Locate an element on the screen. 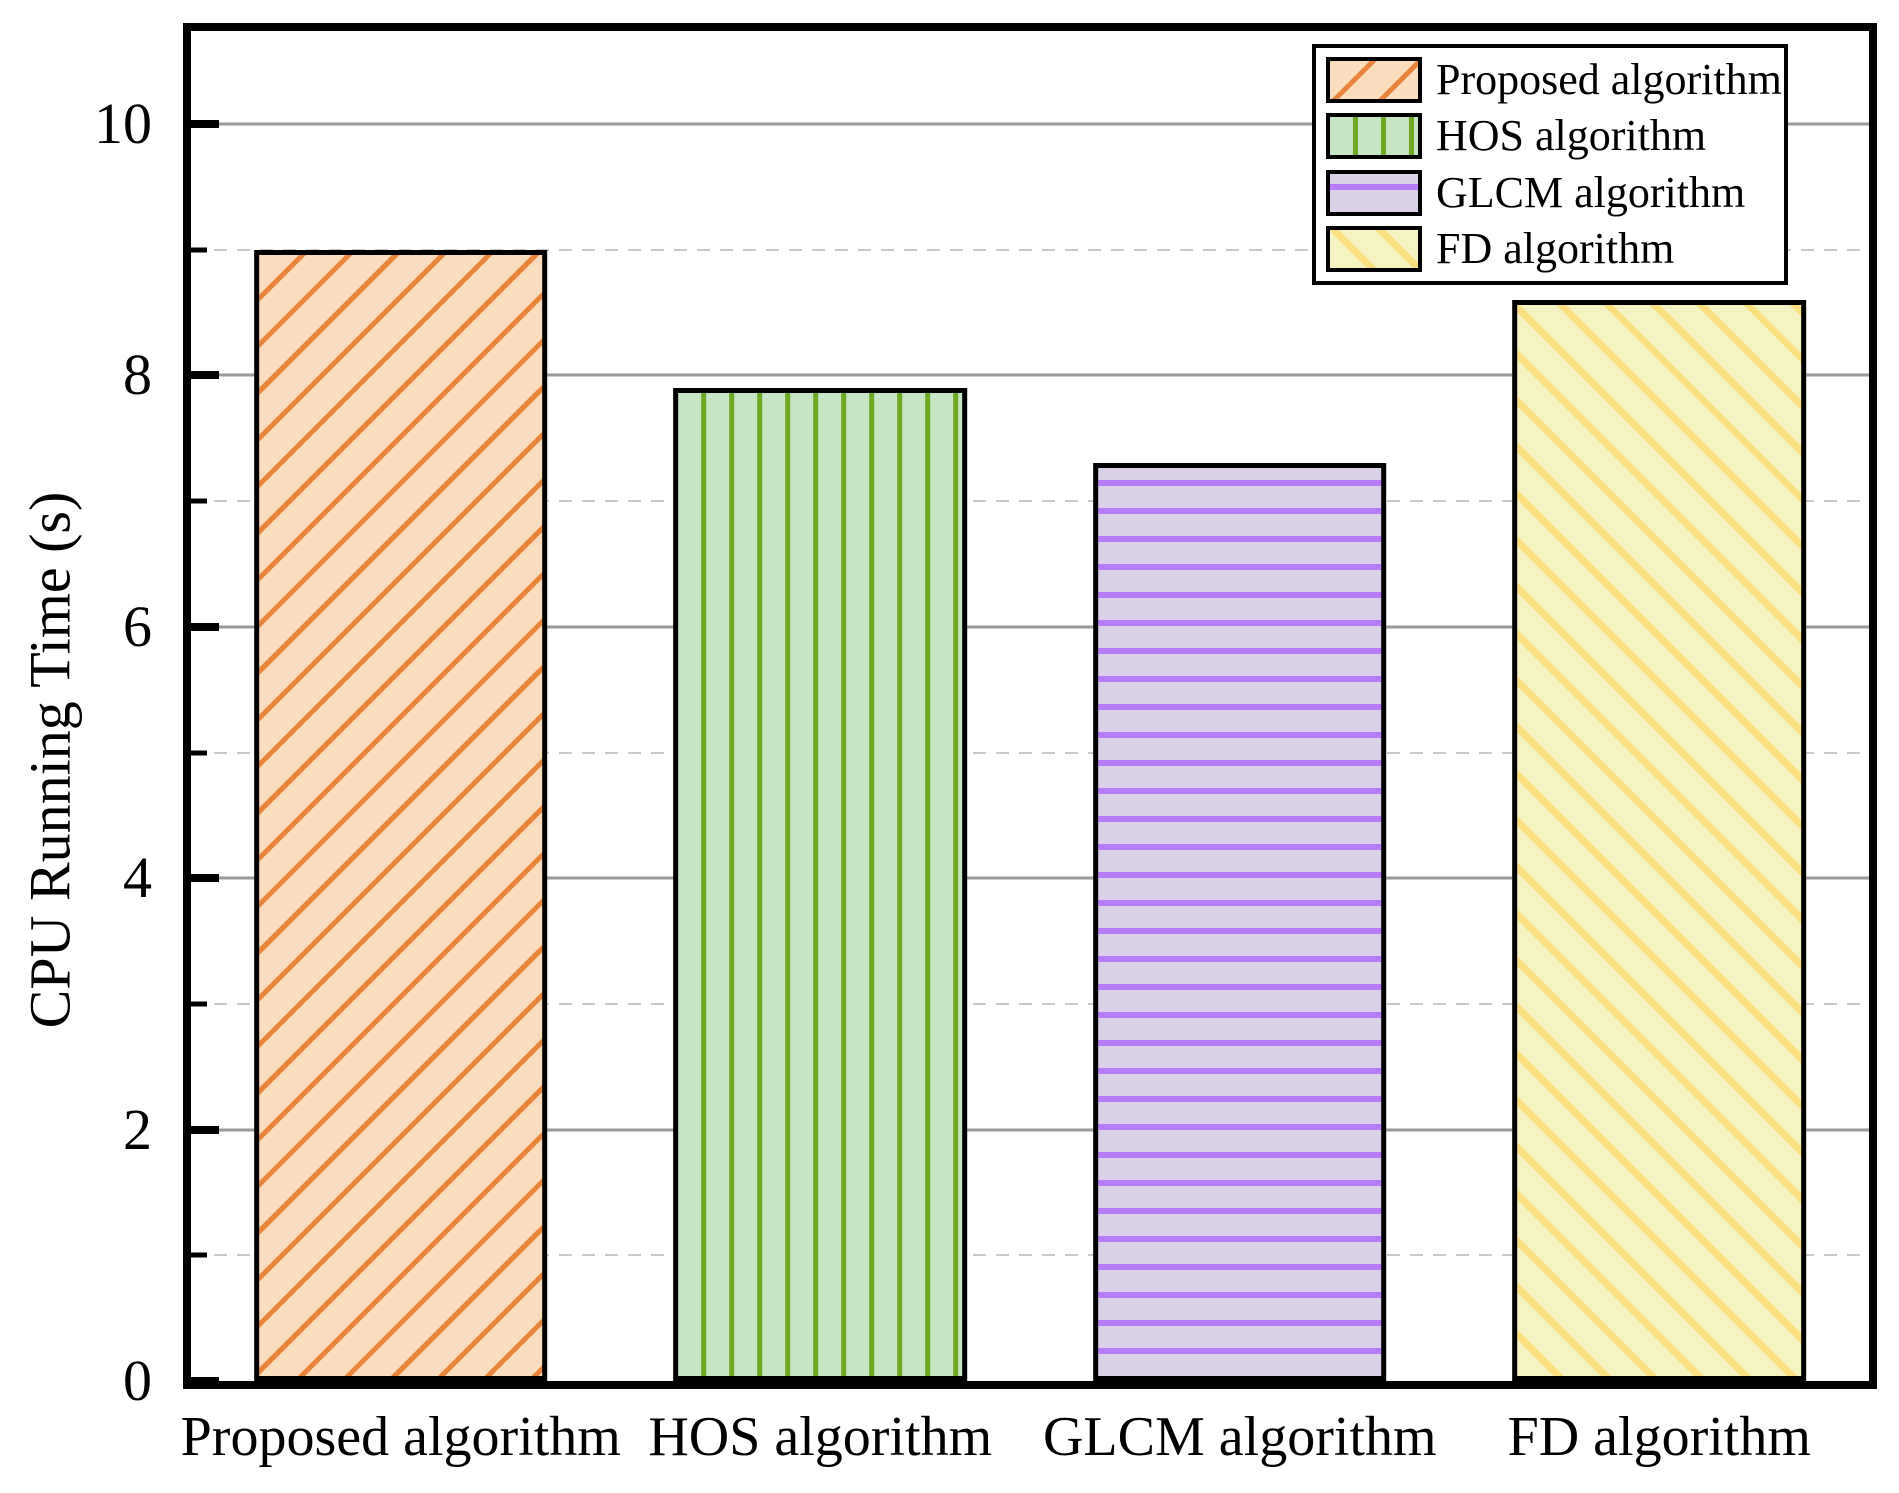 This screenshot has height=1493, width=1899. legend-label: HOS algorithm is located at coordinates (1571, 136).